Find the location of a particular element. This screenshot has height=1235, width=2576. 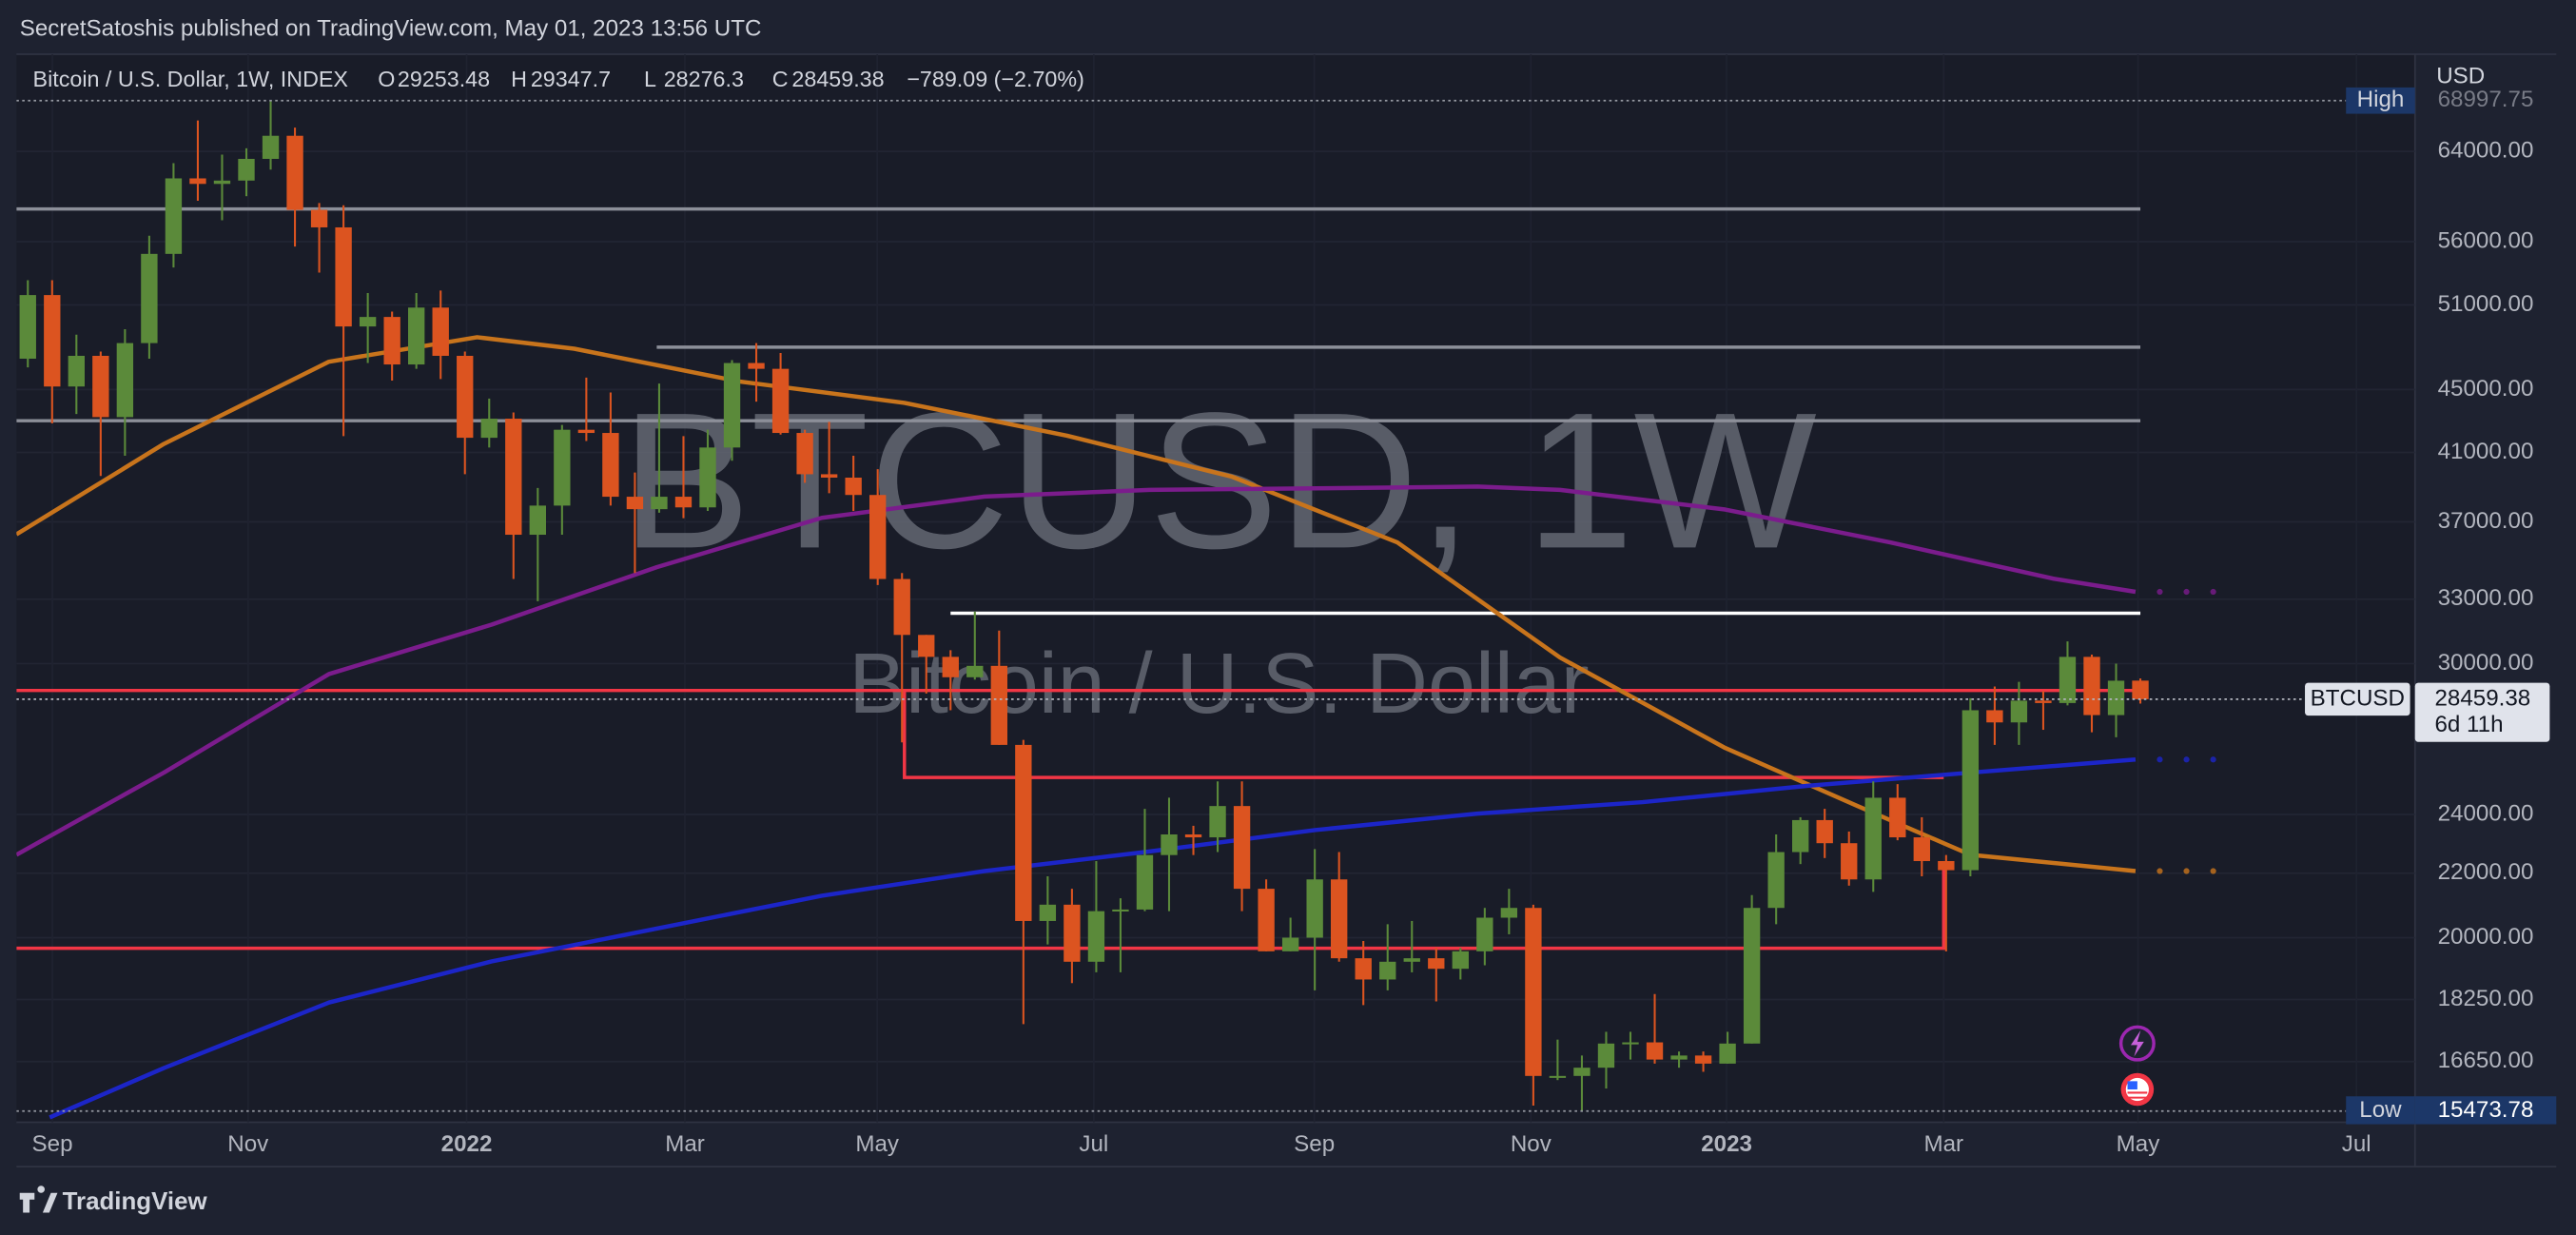

ohlc-value: 29347.7 is located at coordinates (571, 79).